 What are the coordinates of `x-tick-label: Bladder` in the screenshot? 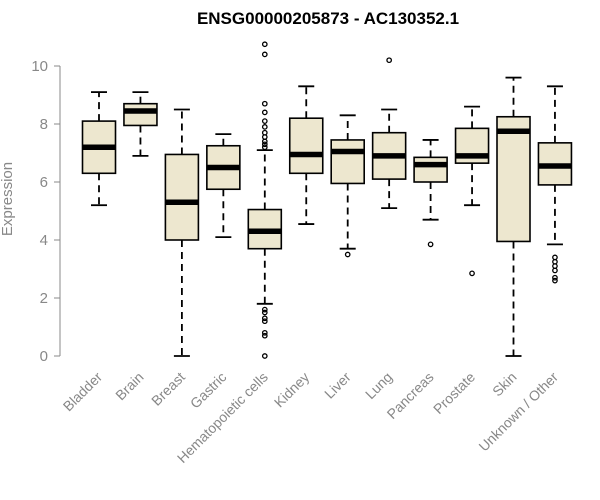 It's located at (83, 392).